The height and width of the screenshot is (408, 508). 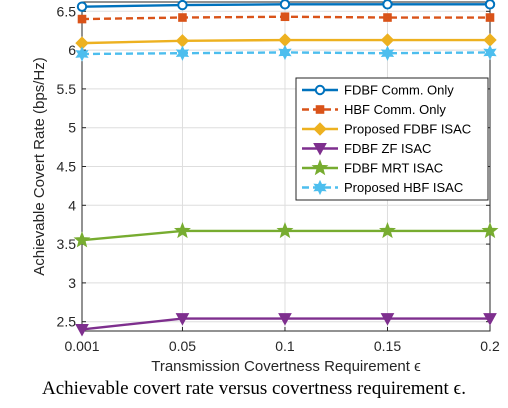 What do you see at coordinates (39, 166) in the screenshot?
I see `y-axis-label: Achievable Covert Rate (bps/Hz)` at bounding box center [39, 166].